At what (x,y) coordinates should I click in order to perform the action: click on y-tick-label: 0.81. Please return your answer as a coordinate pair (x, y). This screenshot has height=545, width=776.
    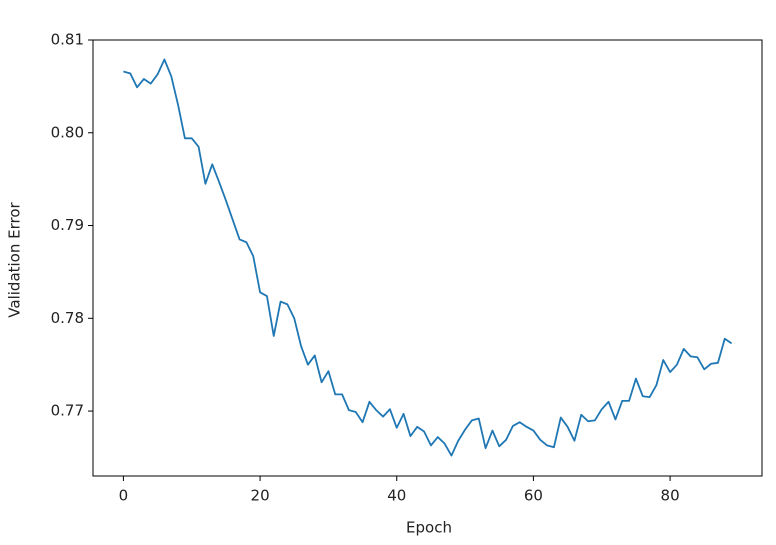
    Looking at the image, I should click on (67, 40).